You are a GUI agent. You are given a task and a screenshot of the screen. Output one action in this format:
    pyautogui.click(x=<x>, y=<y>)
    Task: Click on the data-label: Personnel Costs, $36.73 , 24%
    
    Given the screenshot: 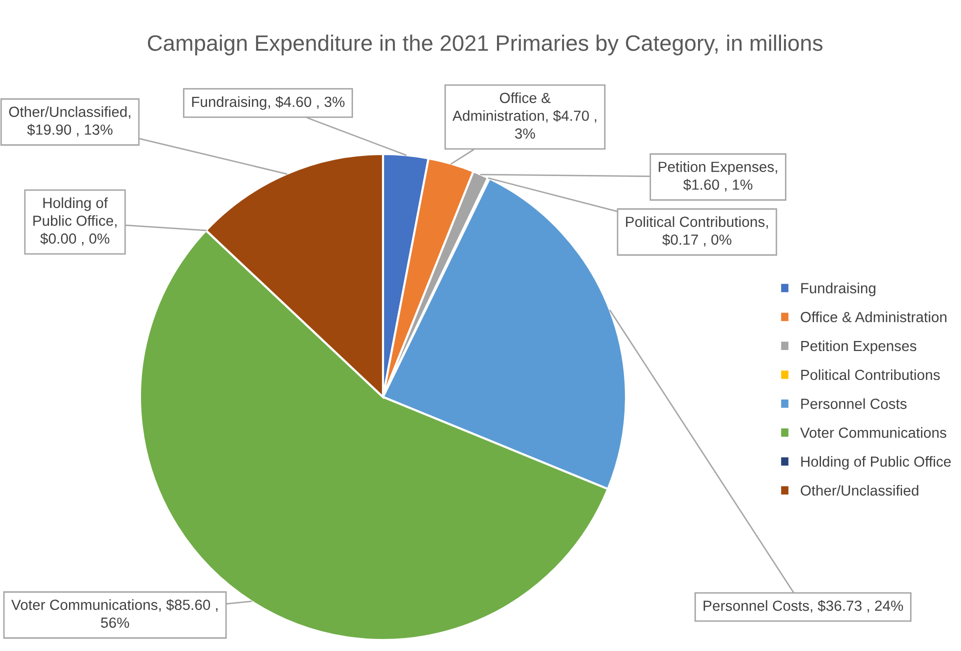 What is the action you would take?
    pyautogui.click(x=804, y=606)
    